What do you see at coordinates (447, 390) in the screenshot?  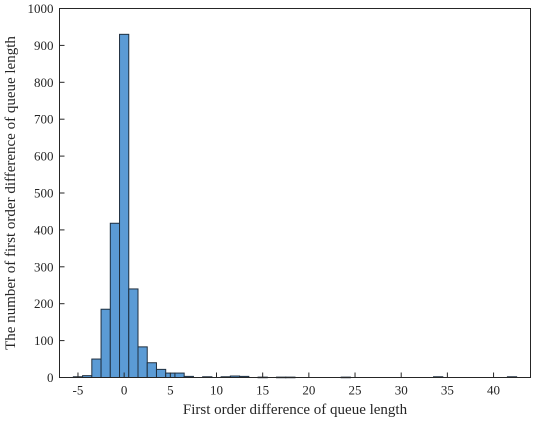 I see `x-tick-label-8: 35` at bounding box center [447, 390].